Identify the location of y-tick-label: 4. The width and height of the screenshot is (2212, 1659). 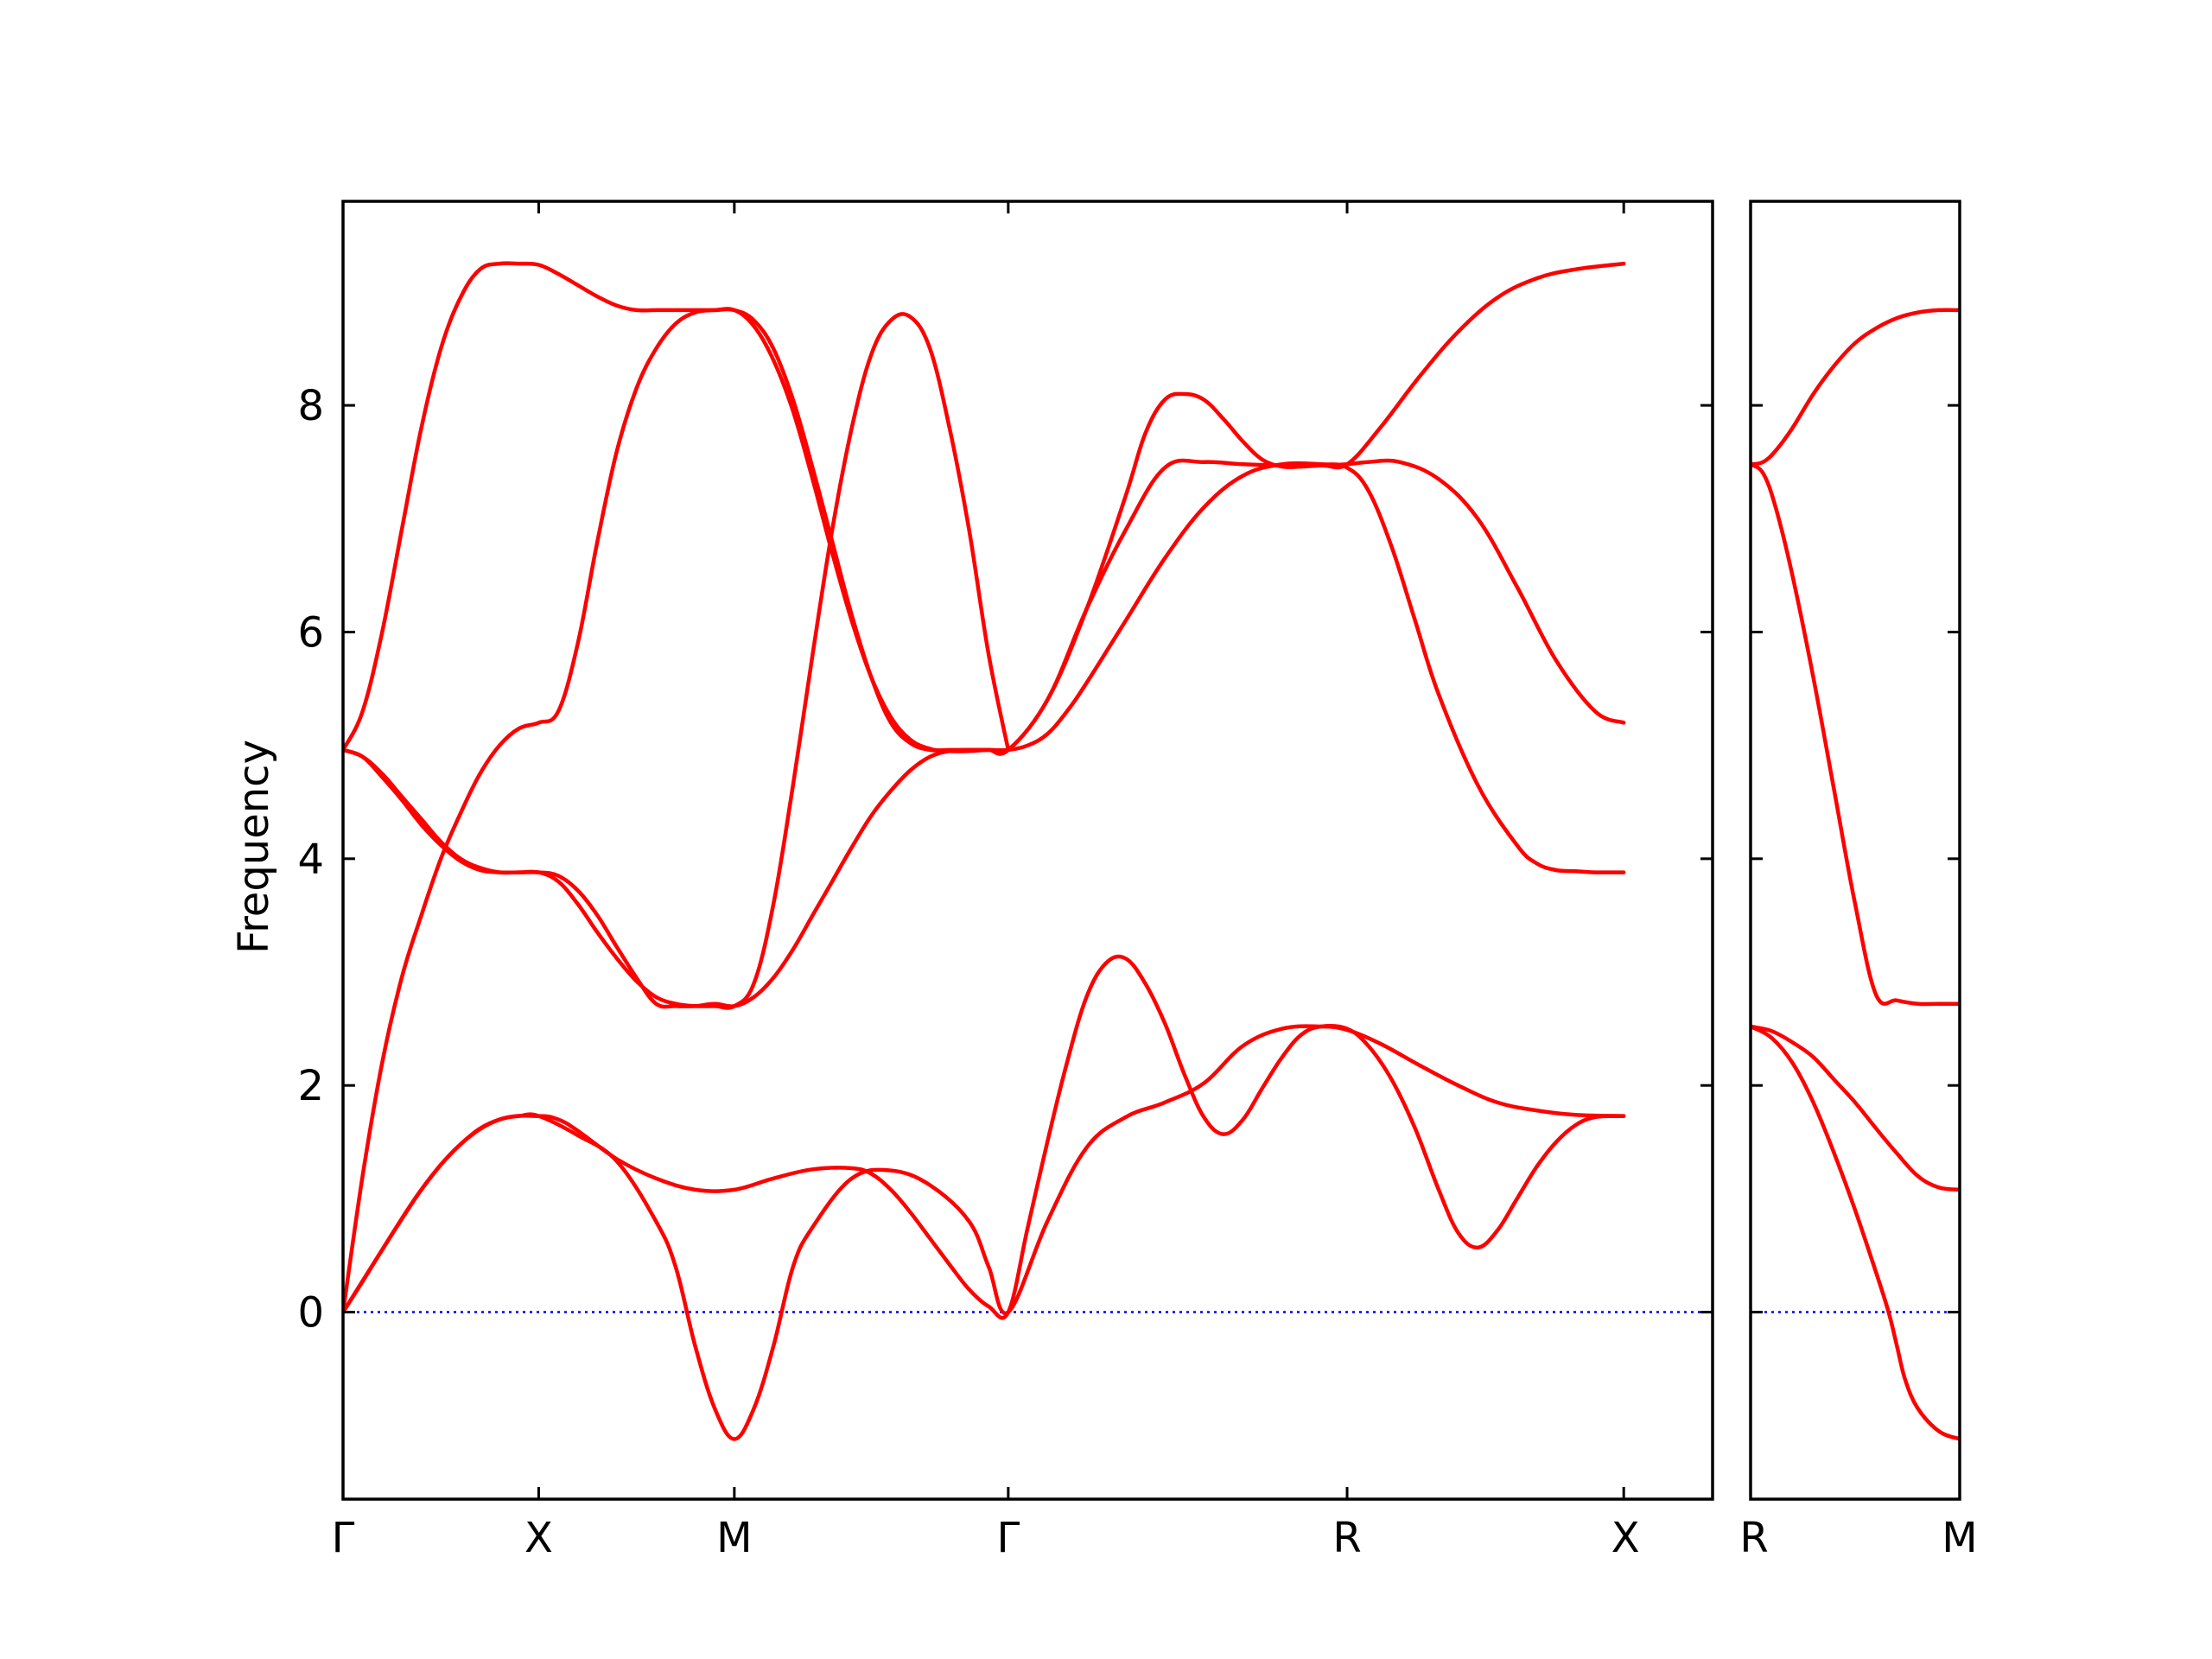
(310, 860).